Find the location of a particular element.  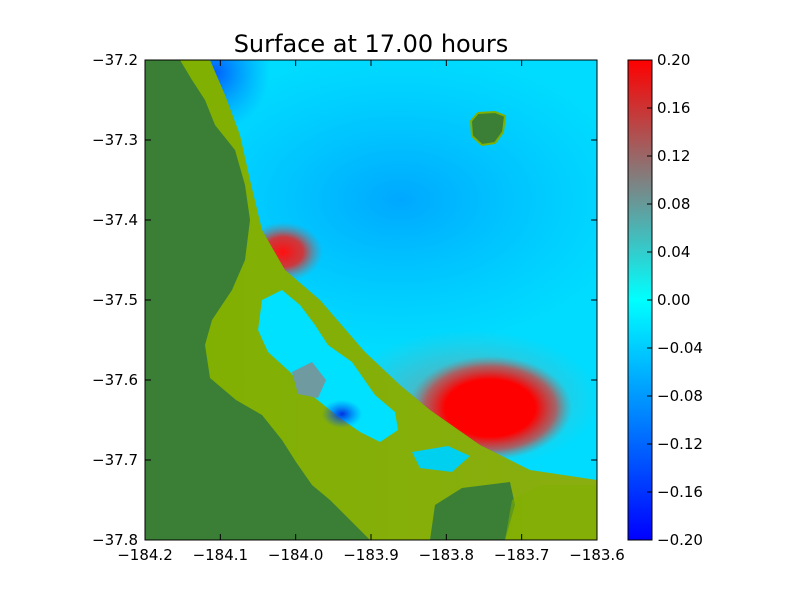

inlet-water is located at coordinates (441, 459).